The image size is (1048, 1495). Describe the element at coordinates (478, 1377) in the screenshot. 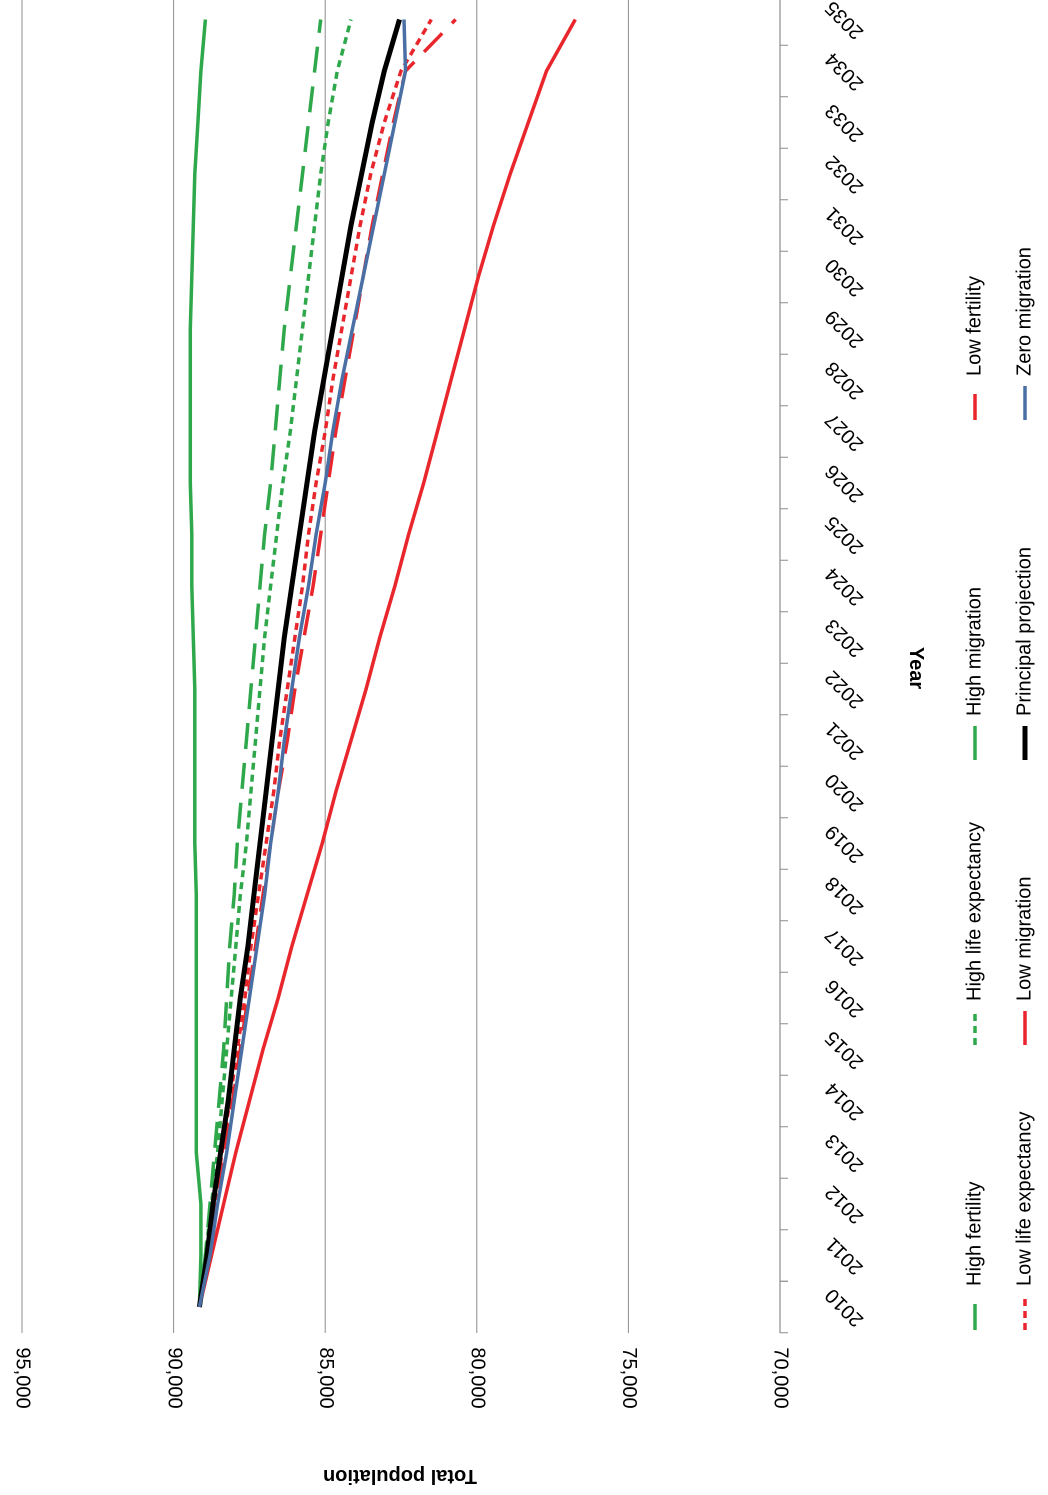

I see `y-tick-label: 80,000` at that location.